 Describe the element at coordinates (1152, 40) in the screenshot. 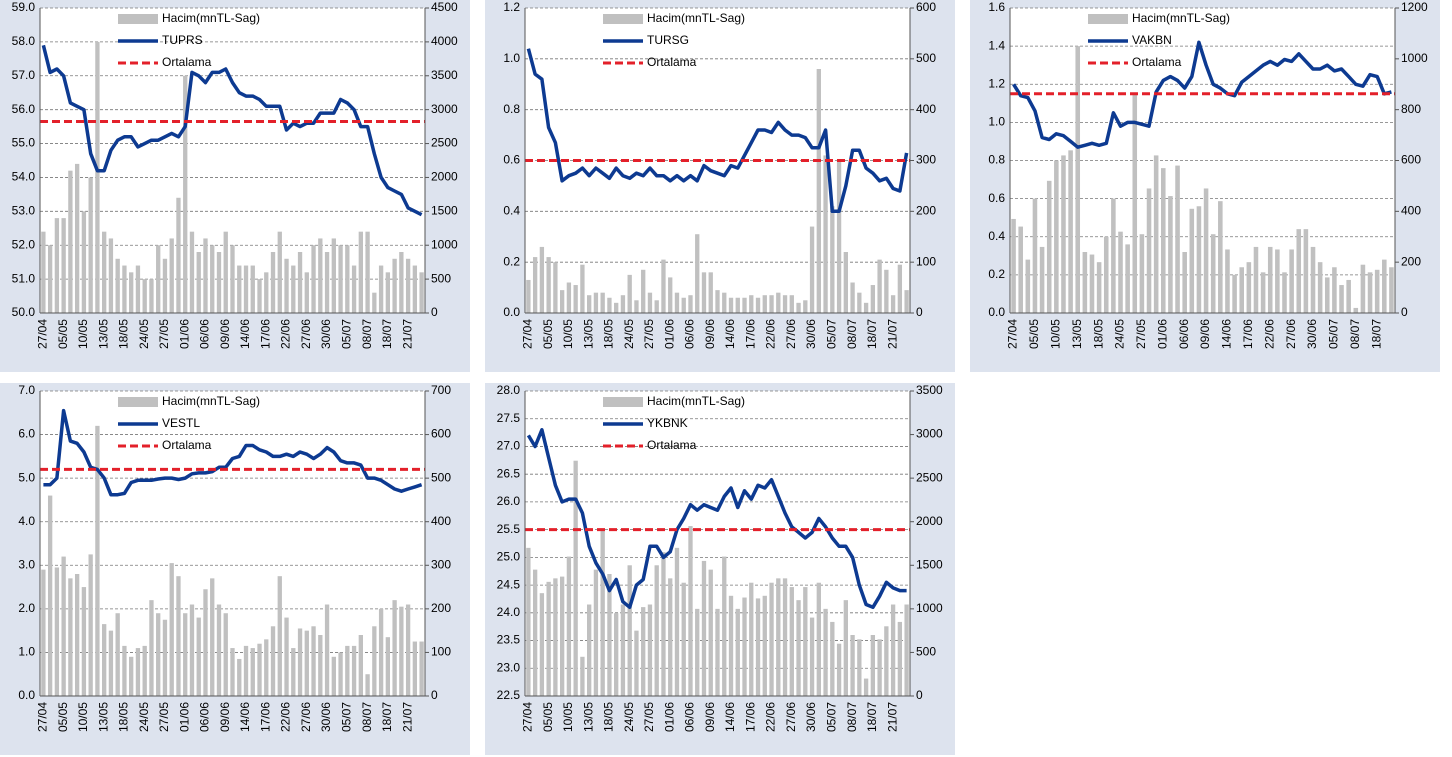

I see `legend-label: VAKBN` at that location.